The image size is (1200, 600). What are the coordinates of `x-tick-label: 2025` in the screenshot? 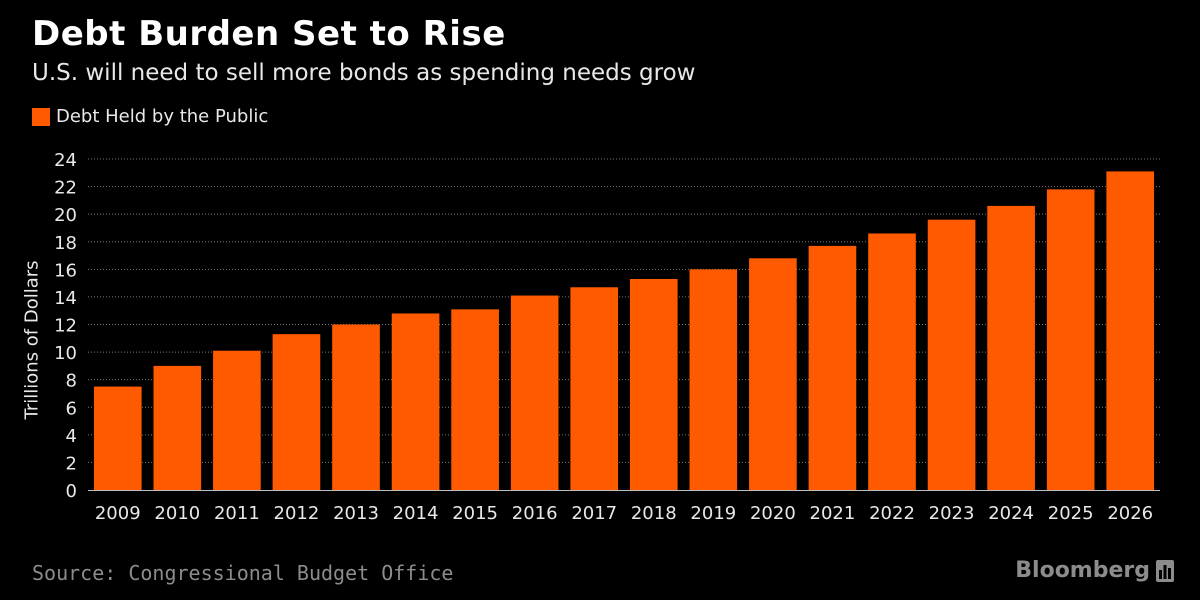 It's located at (1071, 513).